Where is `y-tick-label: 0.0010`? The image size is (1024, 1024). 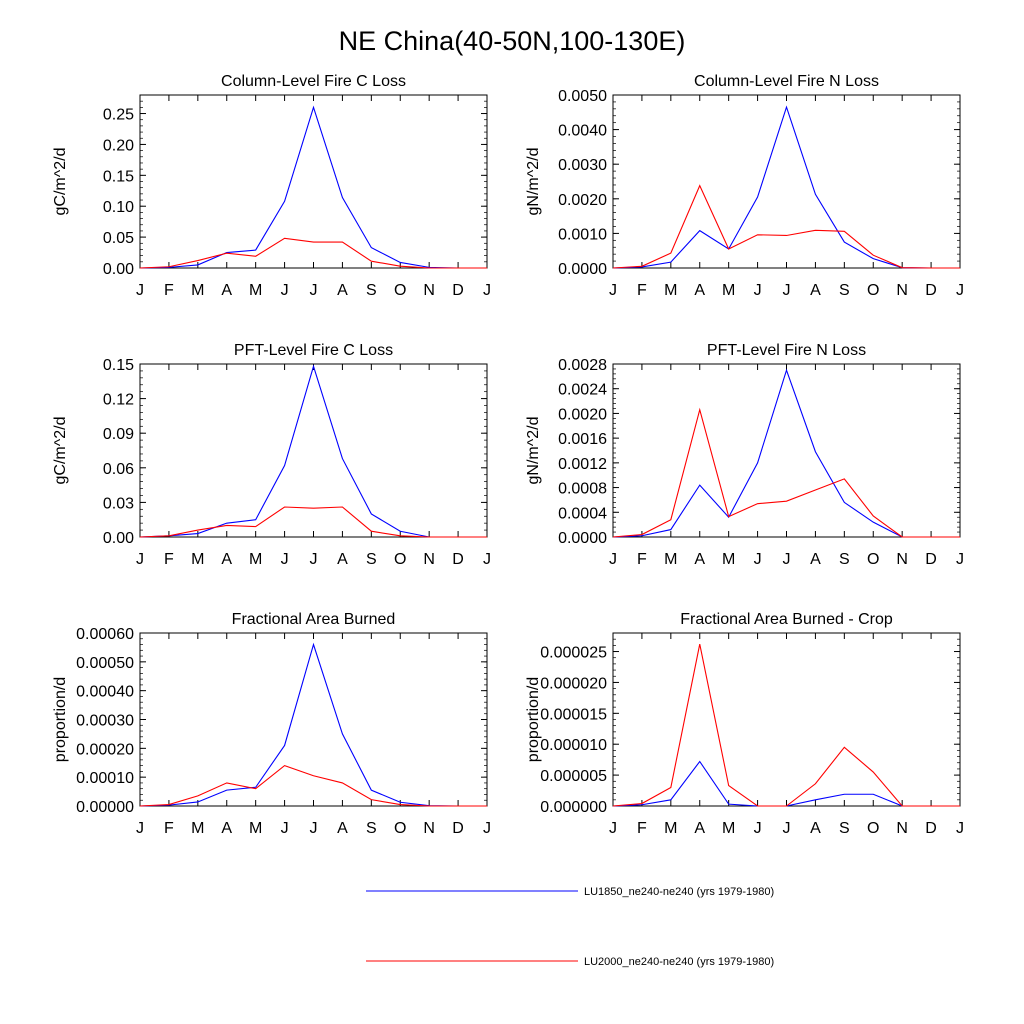
y-tick-label: 0.0010 is located at coordinates (582, 234).